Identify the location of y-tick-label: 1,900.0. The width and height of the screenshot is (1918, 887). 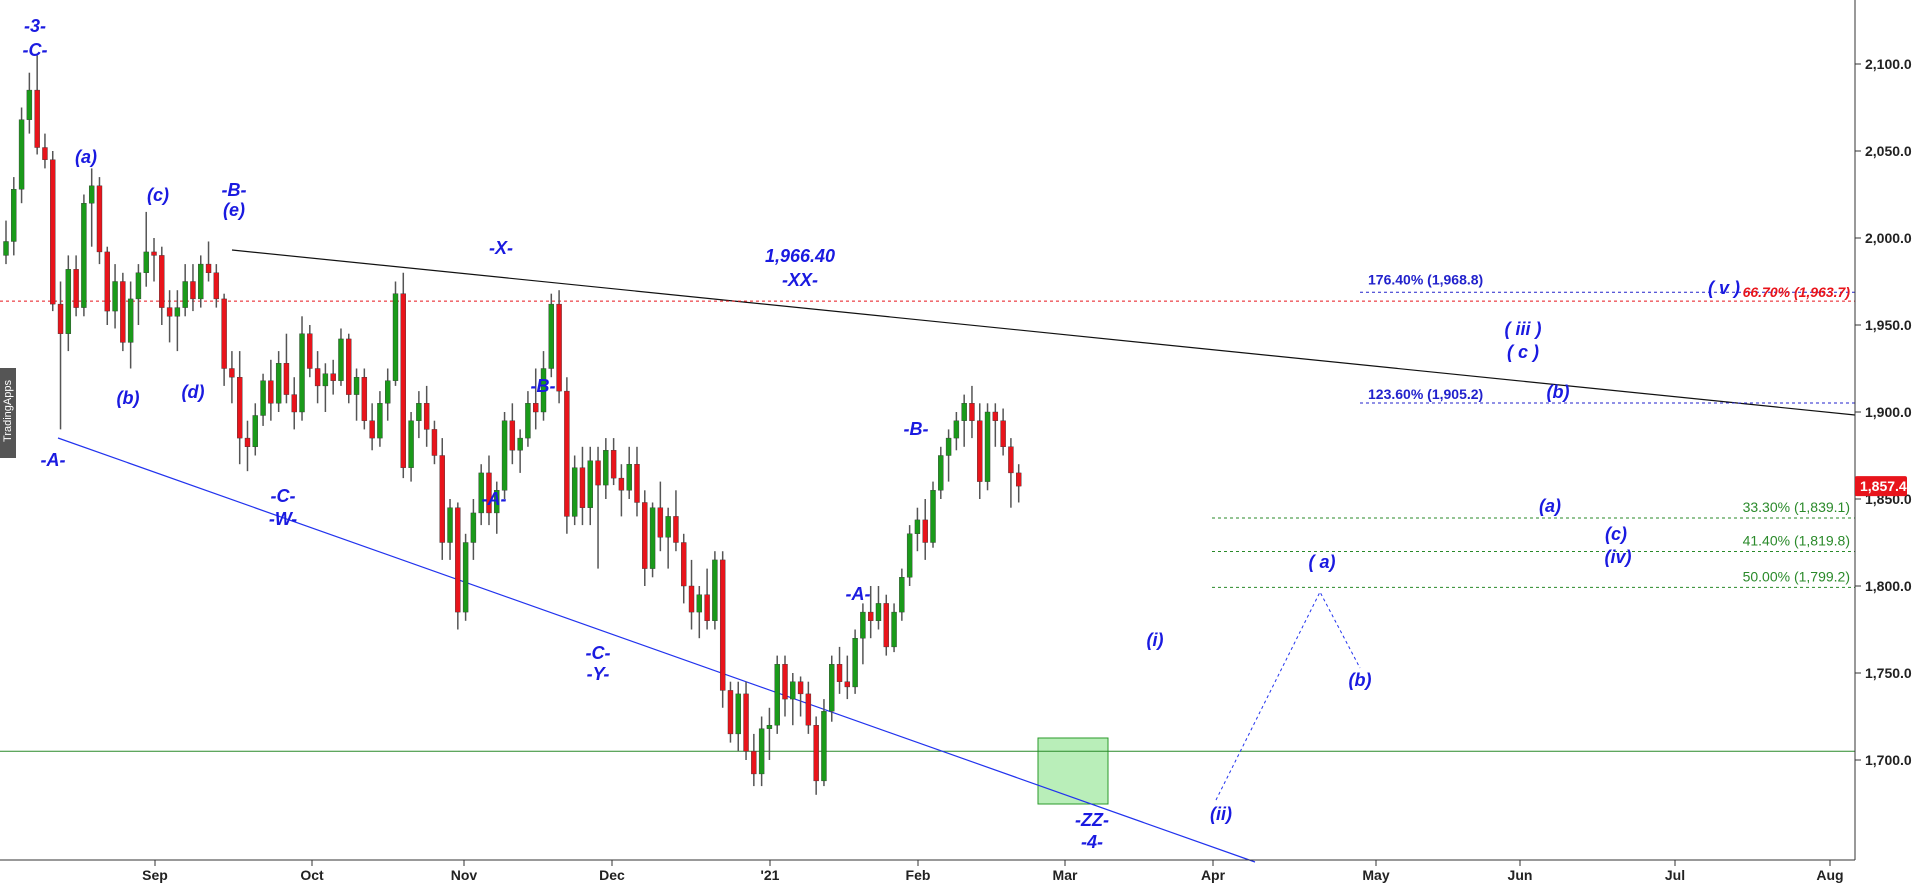
(1888, 412).